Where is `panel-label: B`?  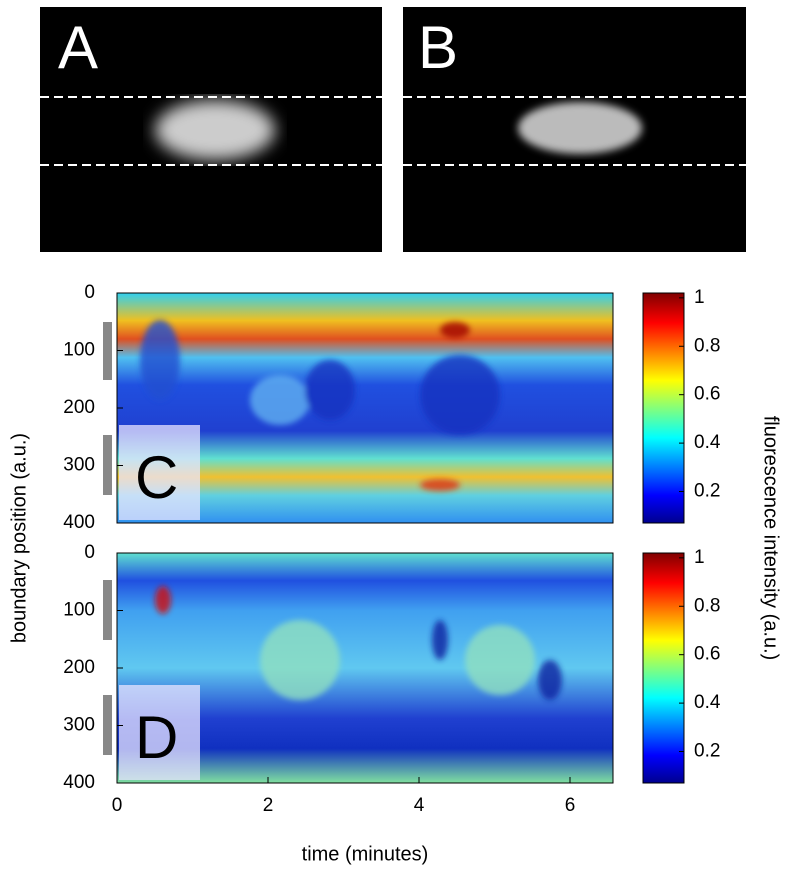
panel-label: B is located at coordinates (438, 47).